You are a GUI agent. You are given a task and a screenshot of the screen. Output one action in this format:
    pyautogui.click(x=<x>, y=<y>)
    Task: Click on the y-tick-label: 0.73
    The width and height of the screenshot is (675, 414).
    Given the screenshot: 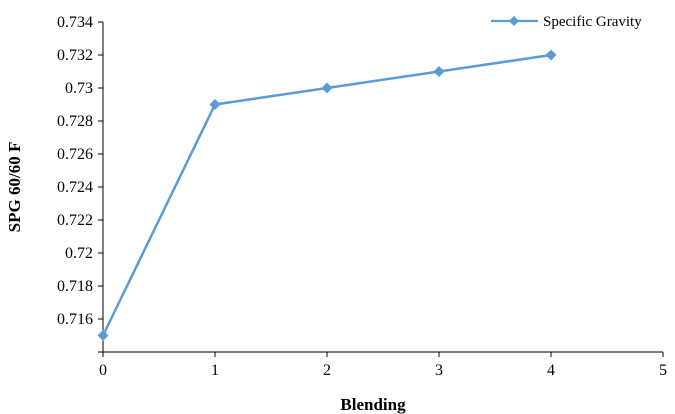 What is the action you would take?
    pyautogui.click(x=79, y=88)
    